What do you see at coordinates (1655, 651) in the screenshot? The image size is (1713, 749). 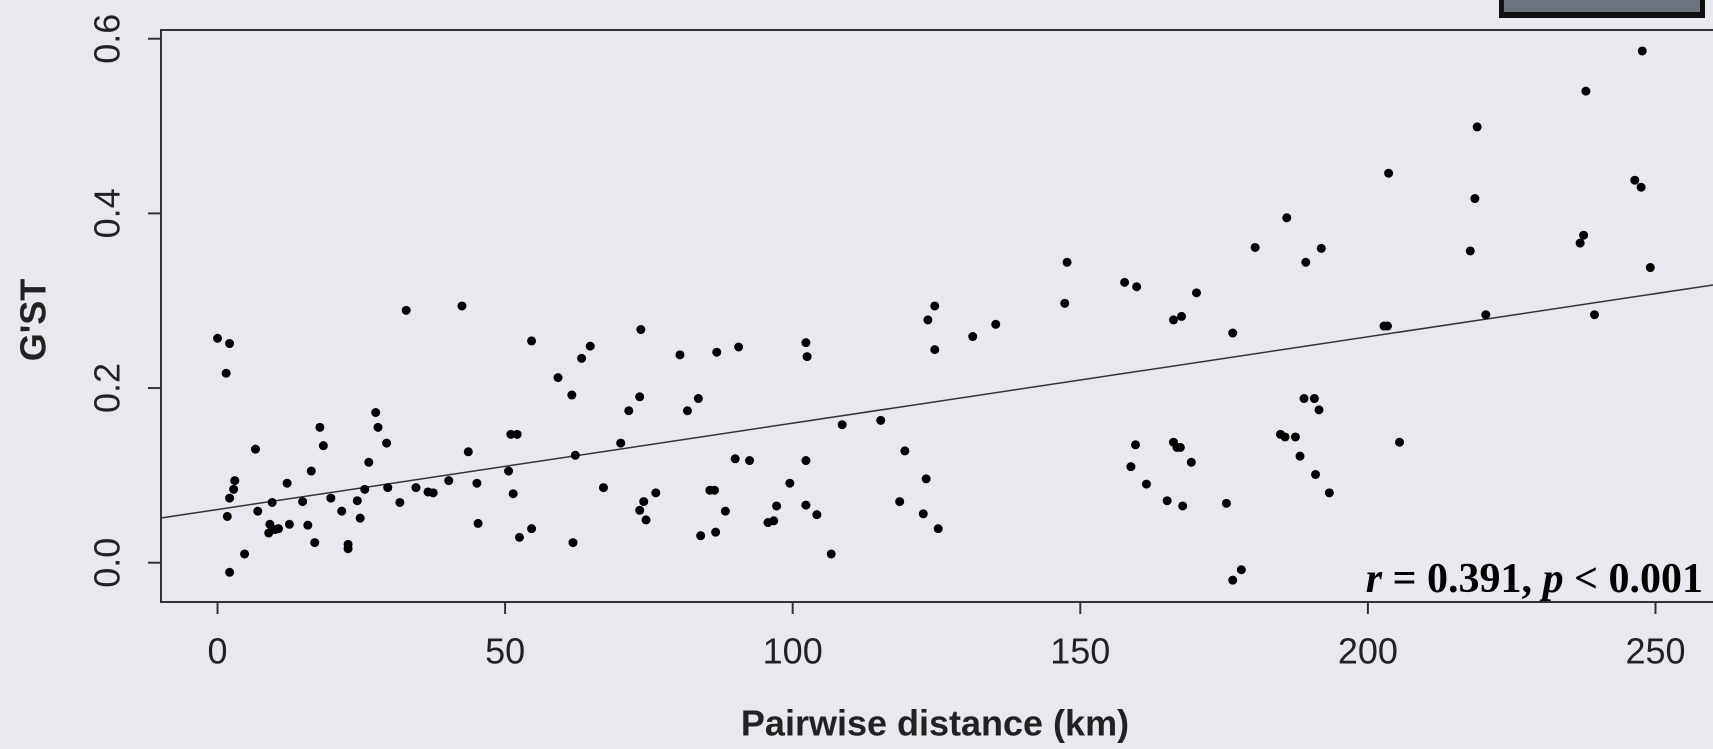 I see `x-tick-label: 250` at bounding box center [1655, 651].